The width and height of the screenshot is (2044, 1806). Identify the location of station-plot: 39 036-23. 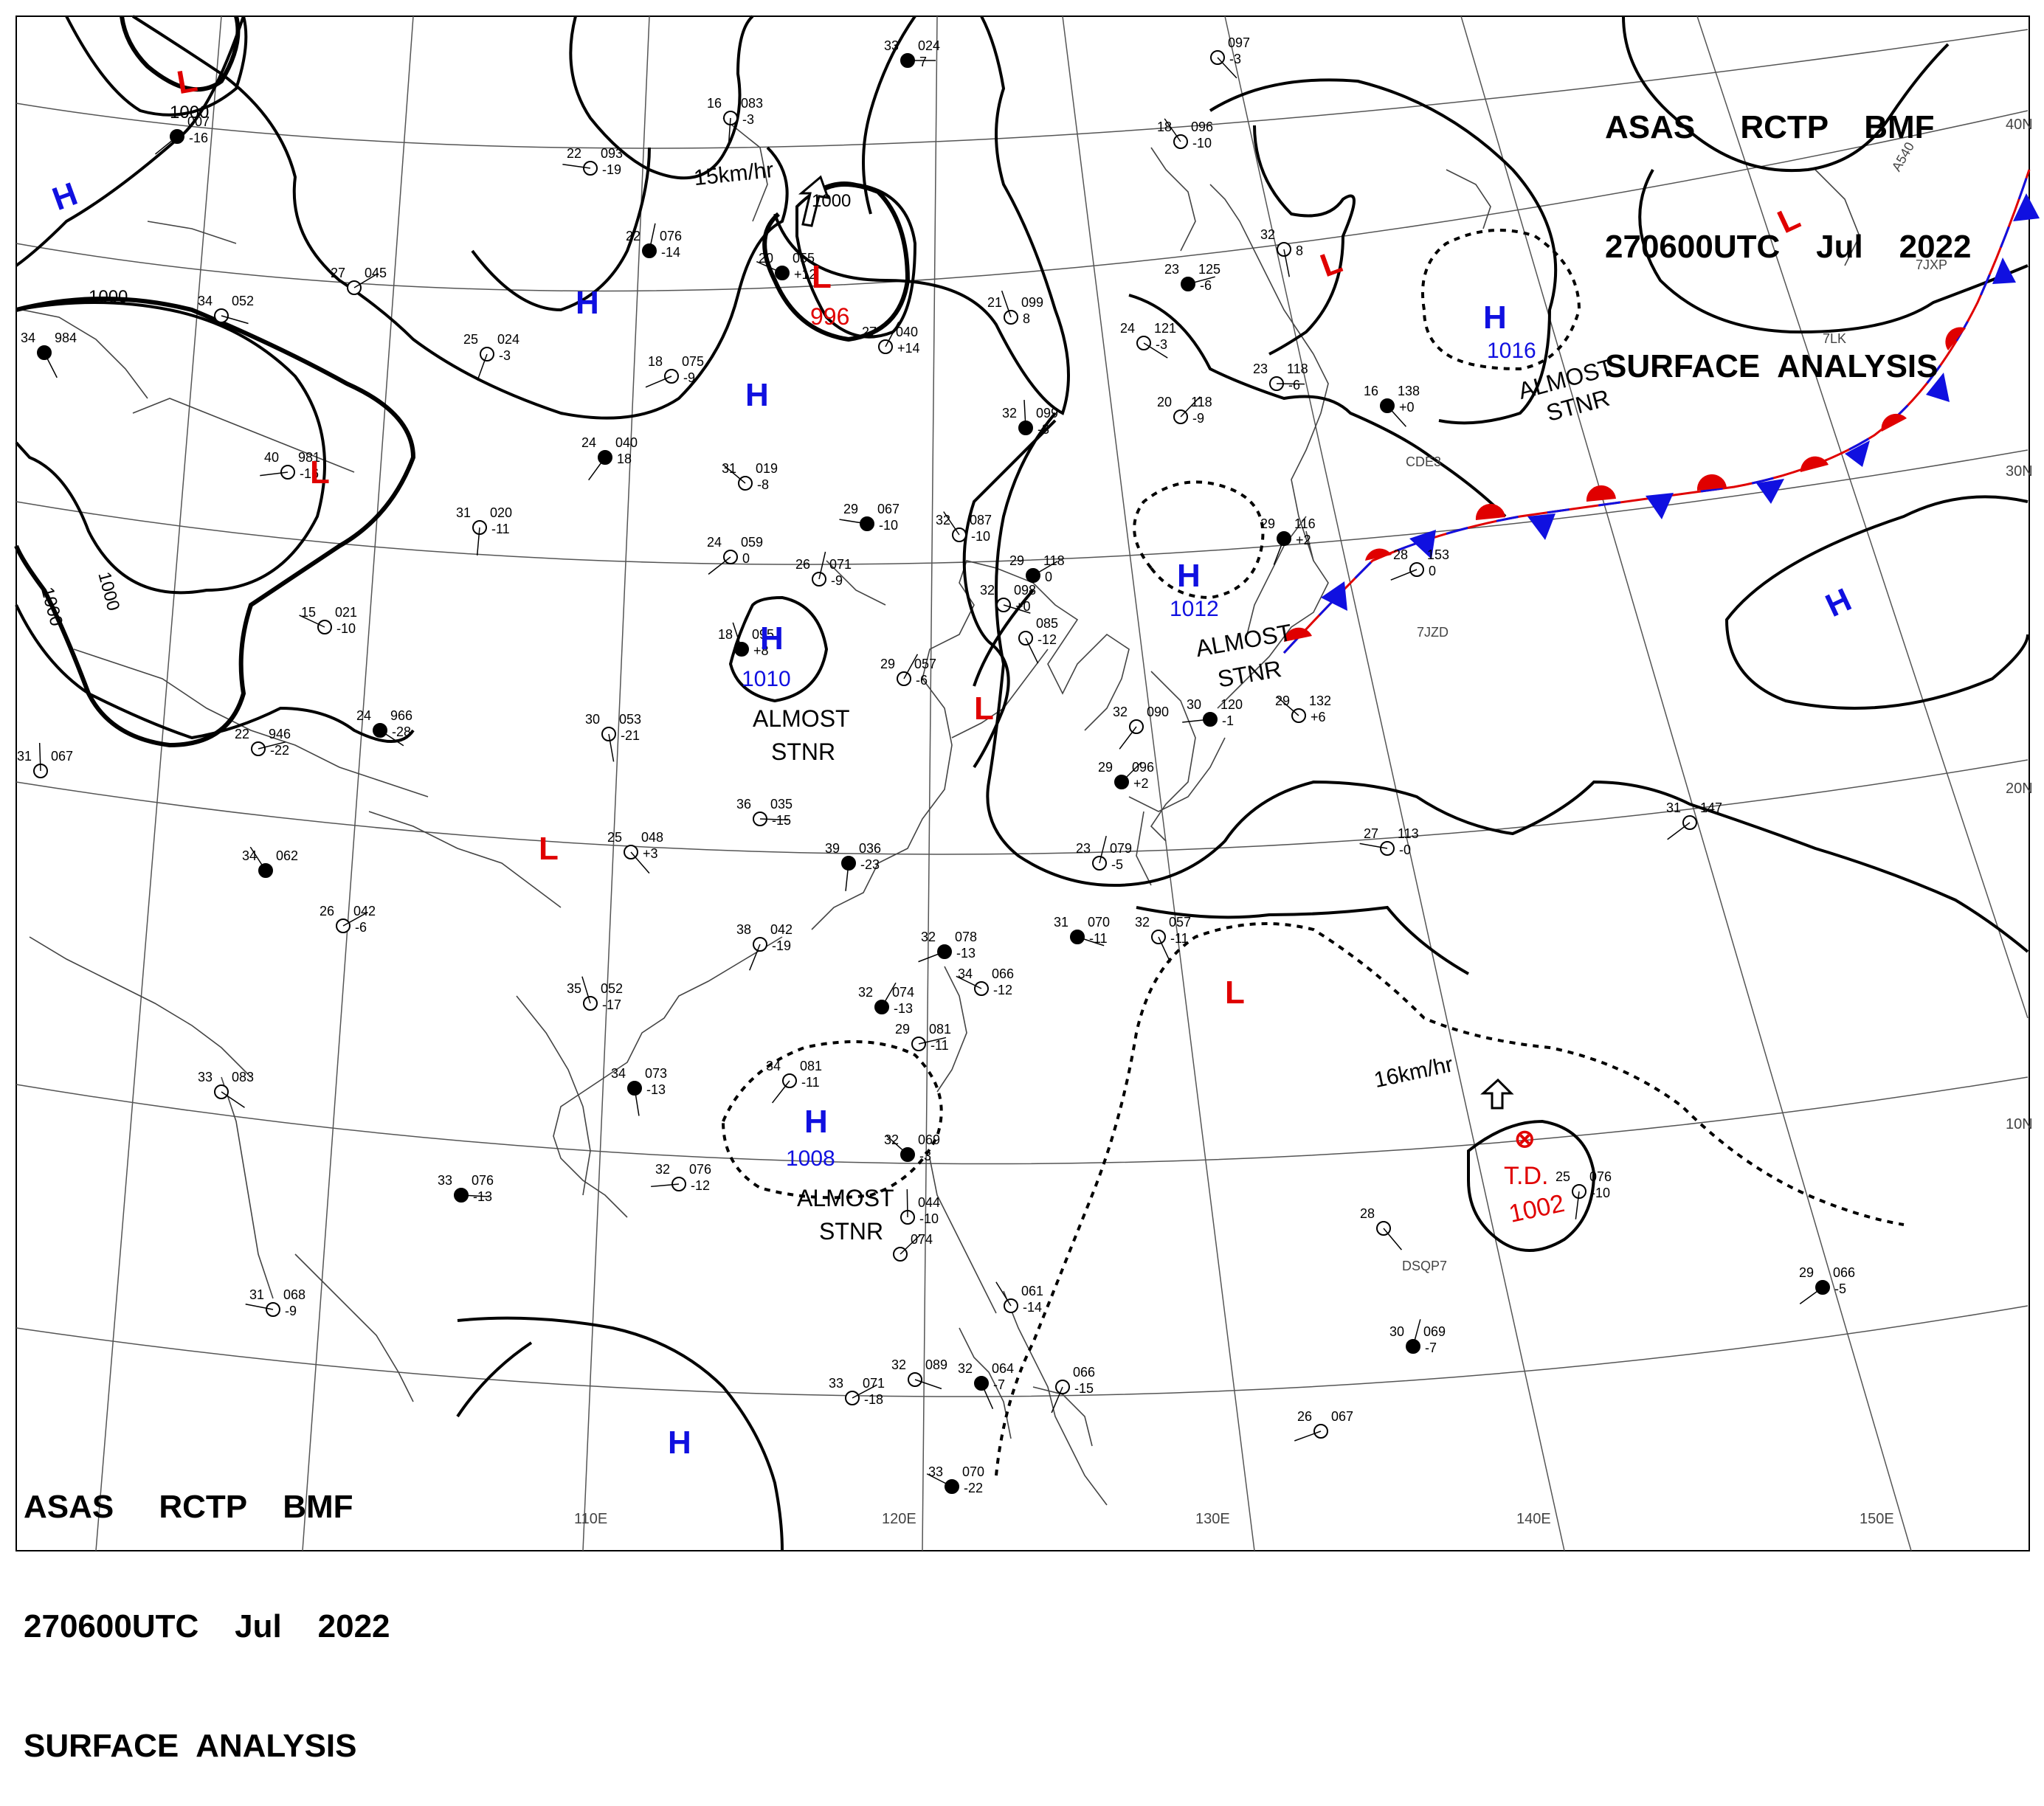
(853, 866).